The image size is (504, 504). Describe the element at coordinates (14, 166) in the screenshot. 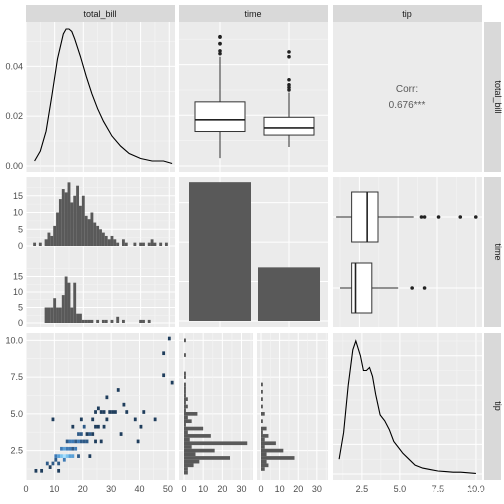

I see `y-tick-label: 0.00` at that location.